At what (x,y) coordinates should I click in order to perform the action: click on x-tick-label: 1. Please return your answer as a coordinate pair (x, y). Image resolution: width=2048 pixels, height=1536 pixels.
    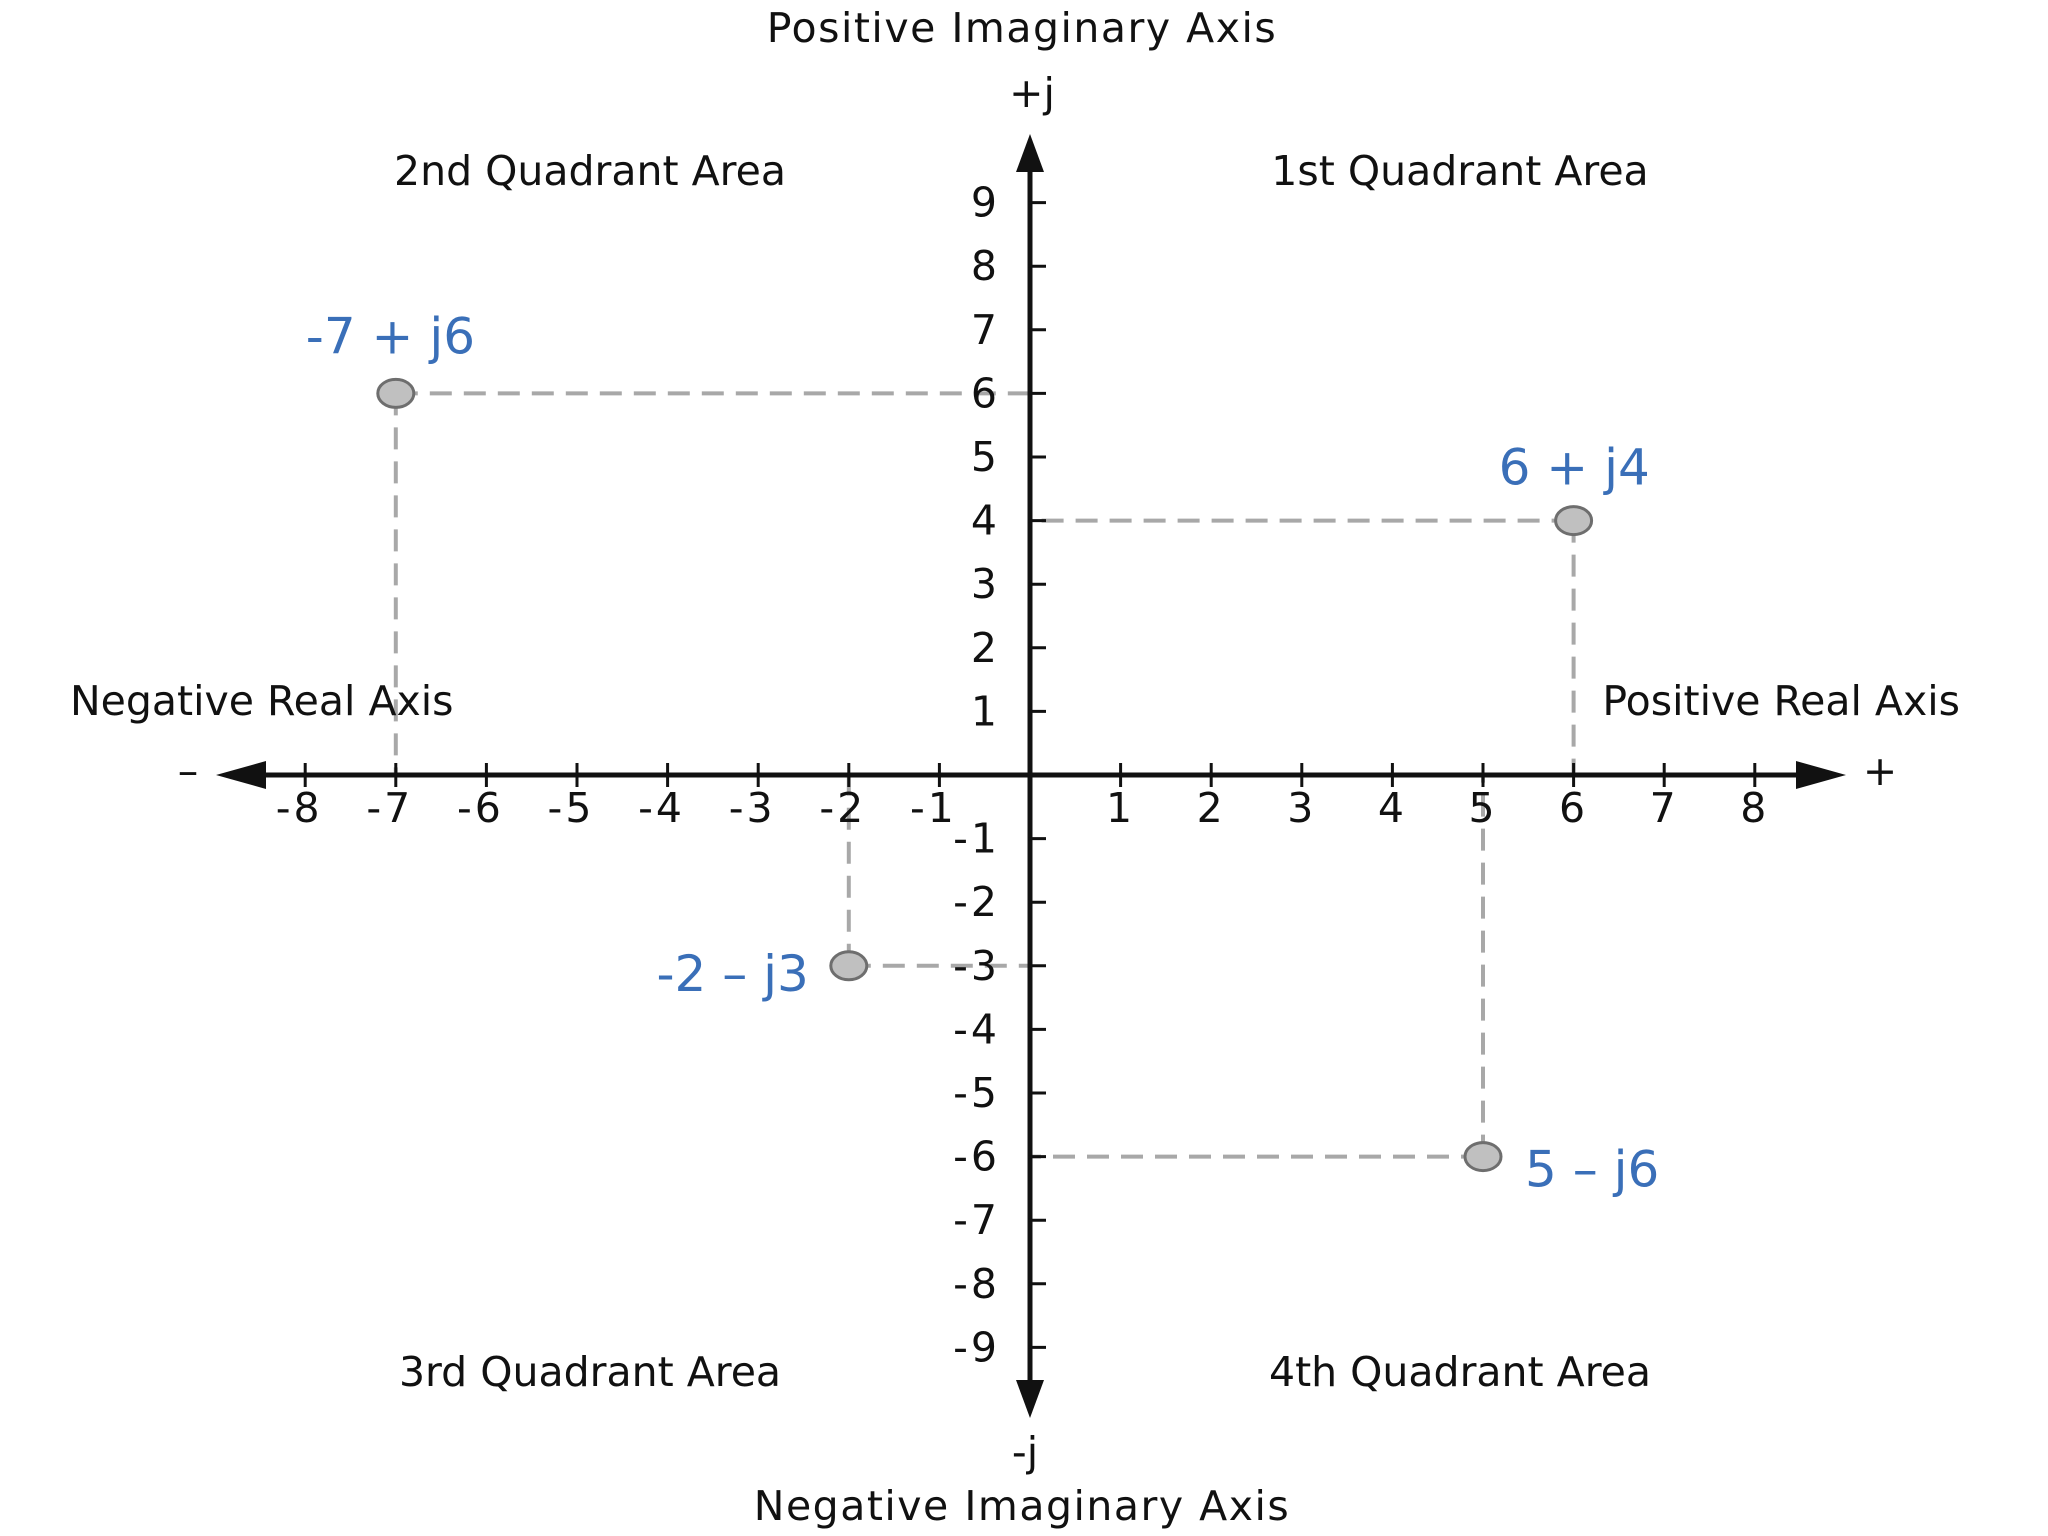
    Looking at the image, I should click on (1120, 808).